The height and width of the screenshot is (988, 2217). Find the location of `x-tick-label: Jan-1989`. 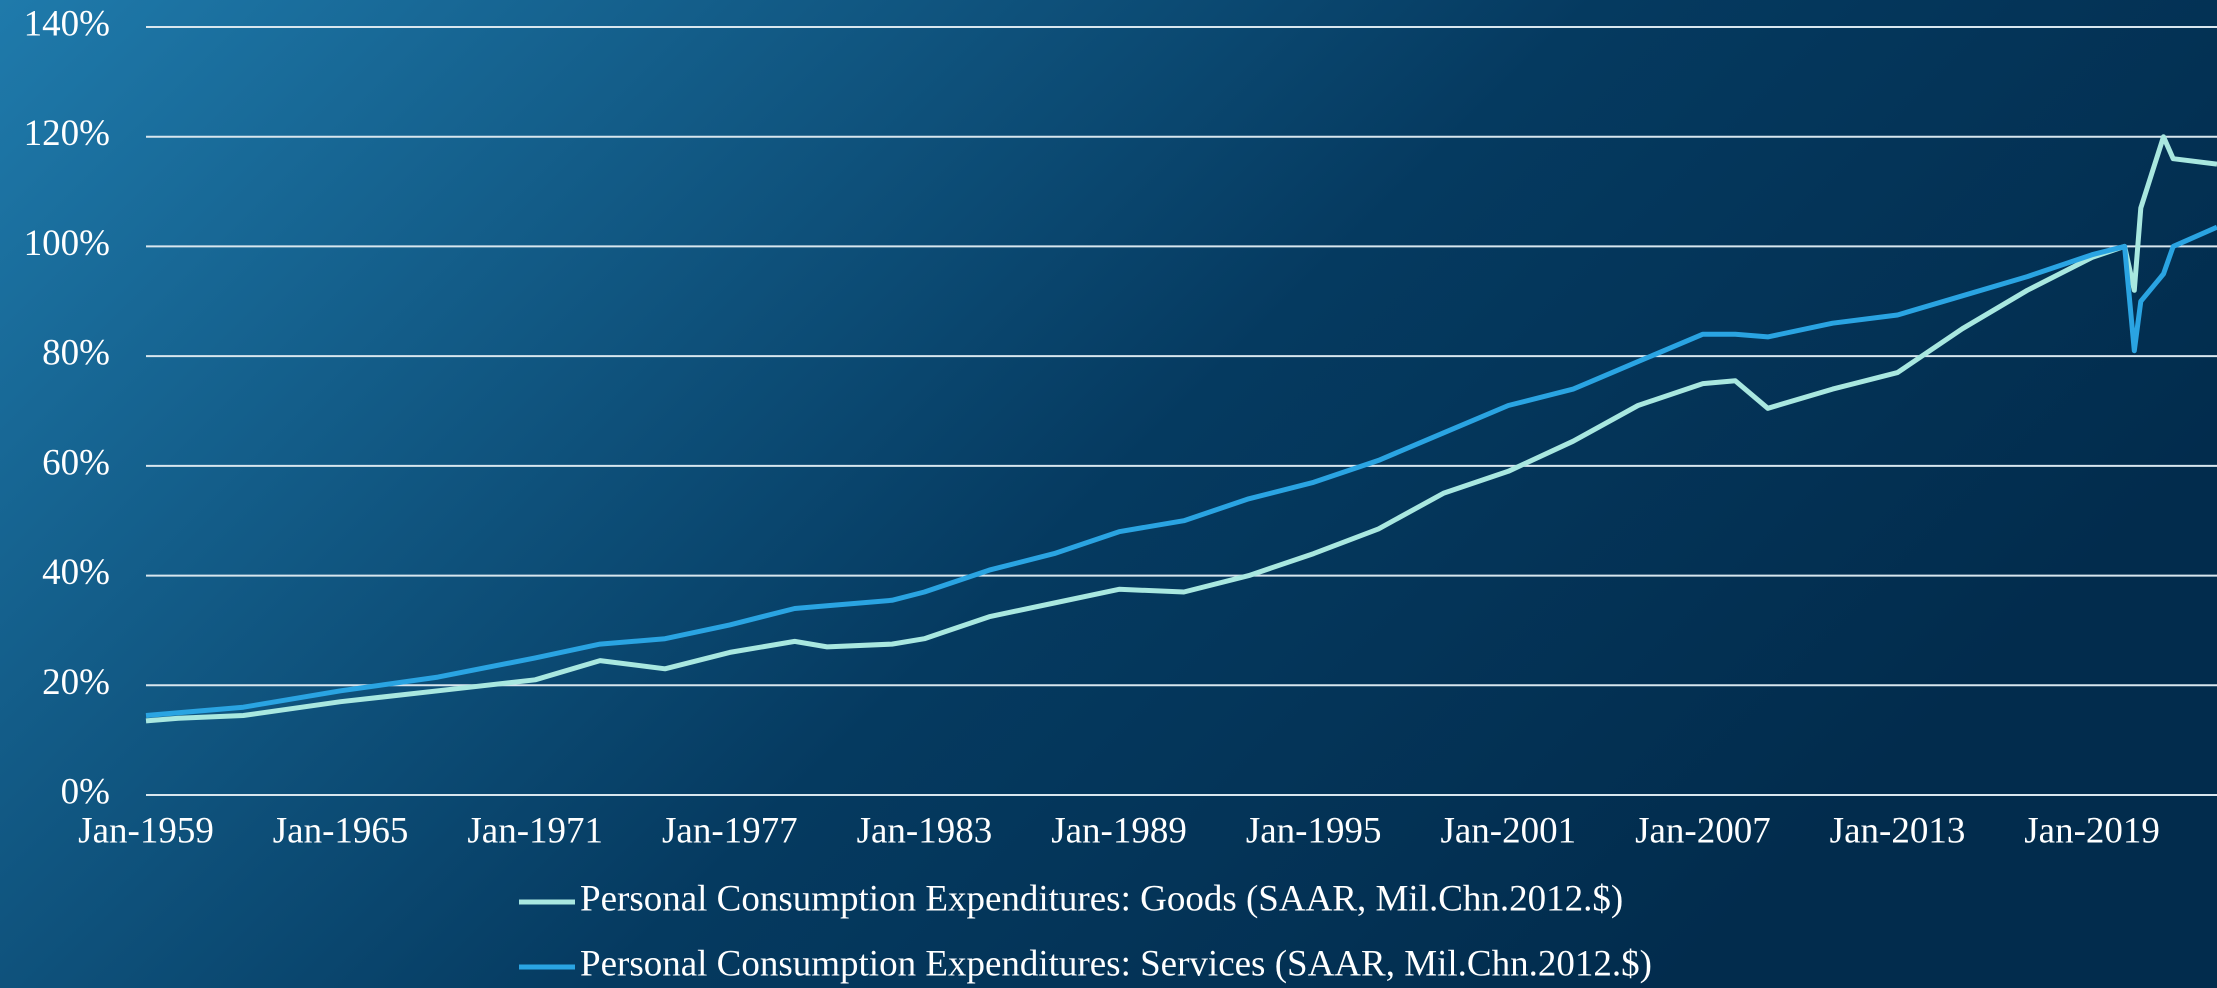

x-tick-label: Jan-1989 is located at coordinates (1119, 830).